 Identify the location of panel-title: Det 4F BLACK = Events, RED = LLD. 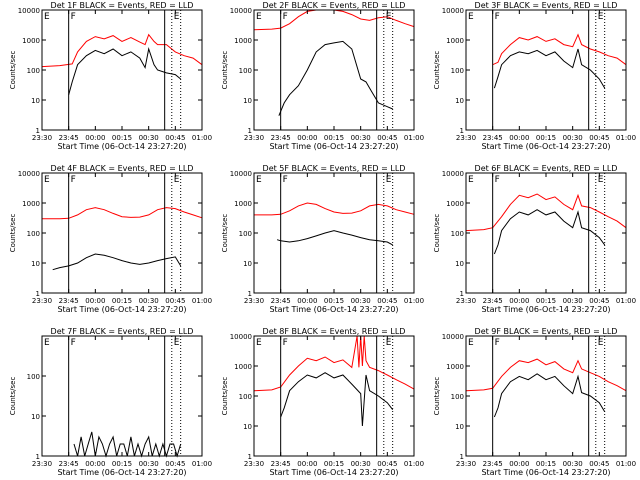
(122, 168).